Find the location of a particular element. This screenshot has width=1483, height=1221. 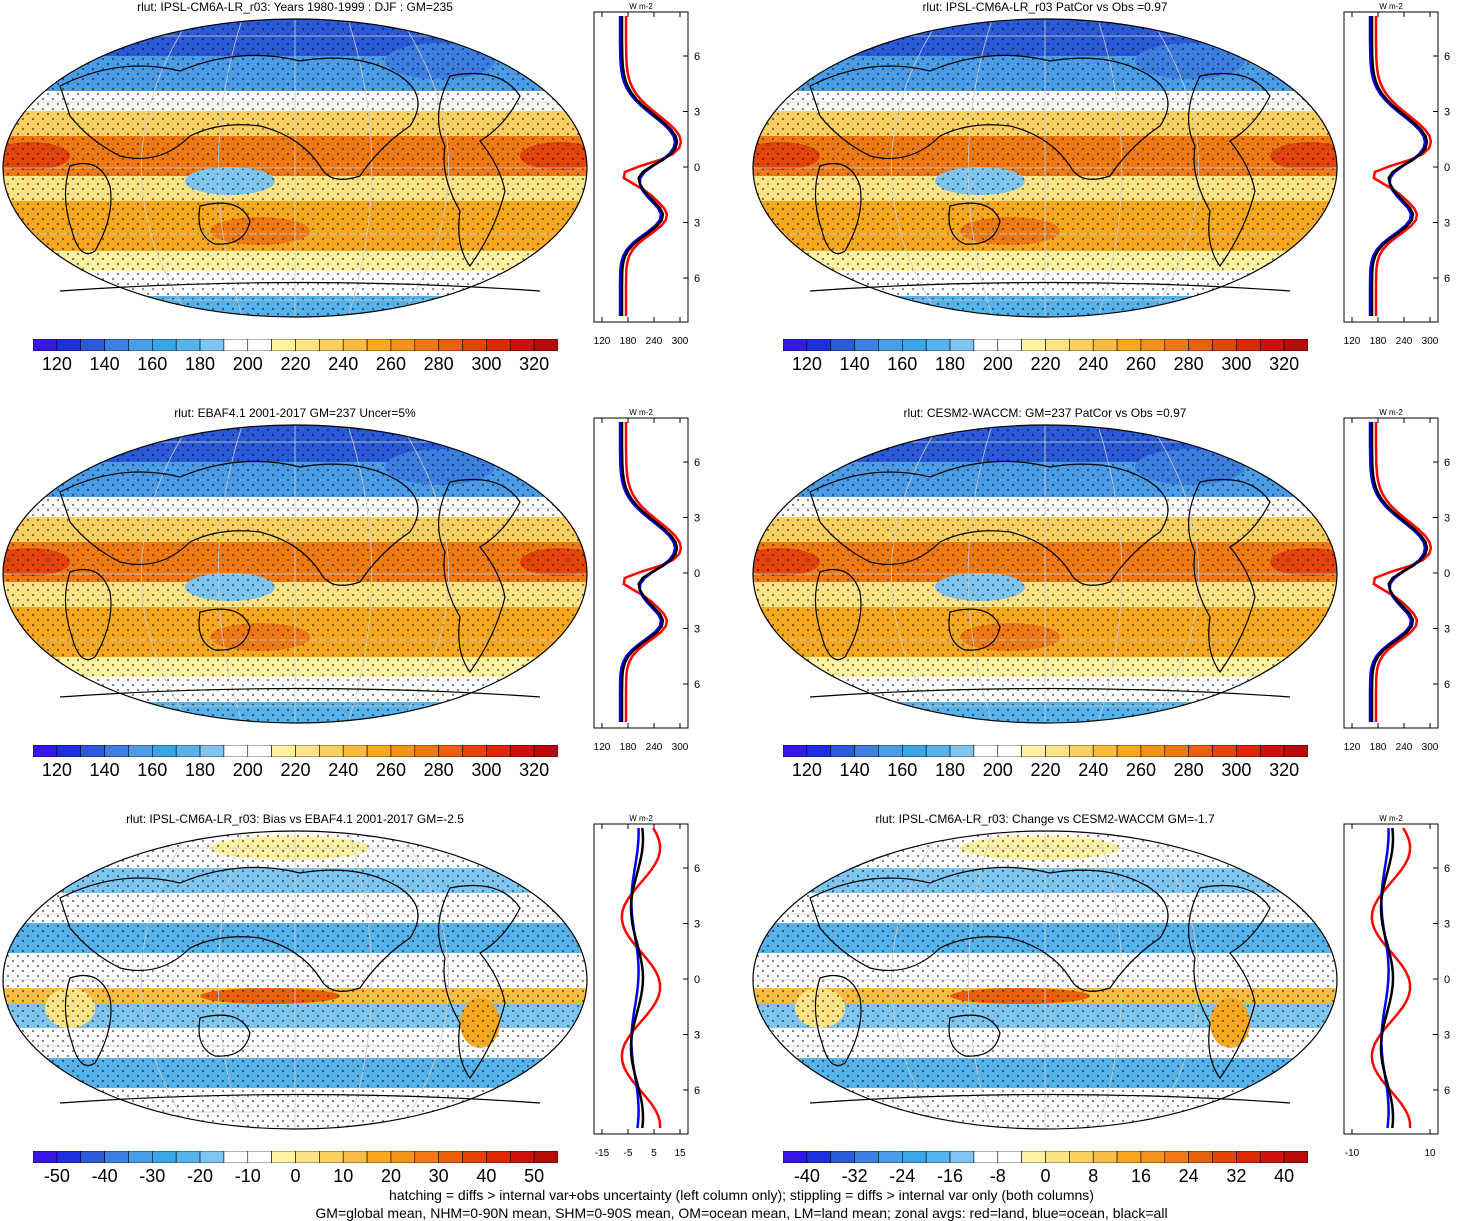

colorbar-label: -16 is located at coordinates (950, 1176).